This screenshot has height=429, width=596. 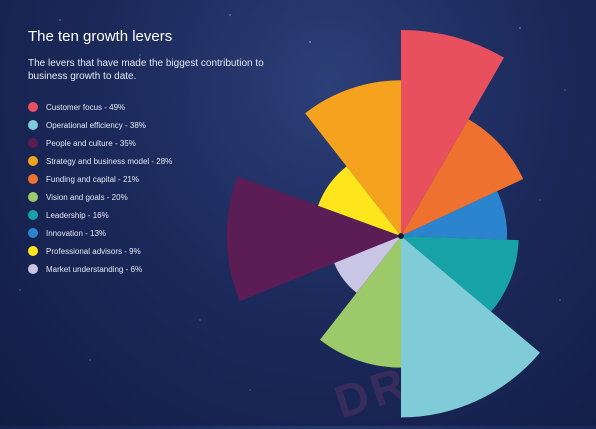 I want to click on rose-segment-market-understanding, so click(x=367, y=264).